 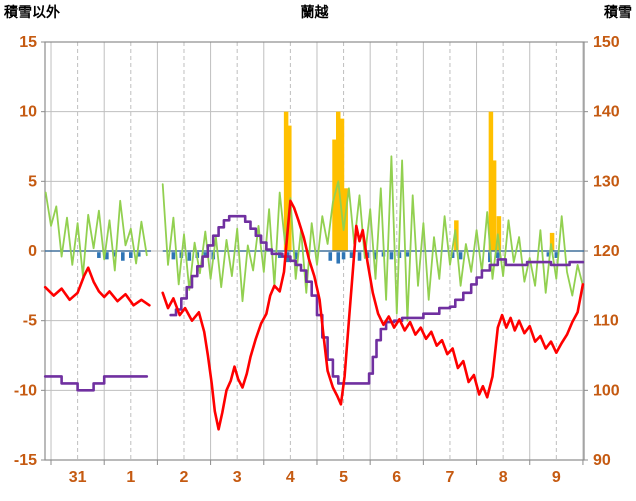 I want to click on x-axis-label: 3, so click(x=237, y=477).